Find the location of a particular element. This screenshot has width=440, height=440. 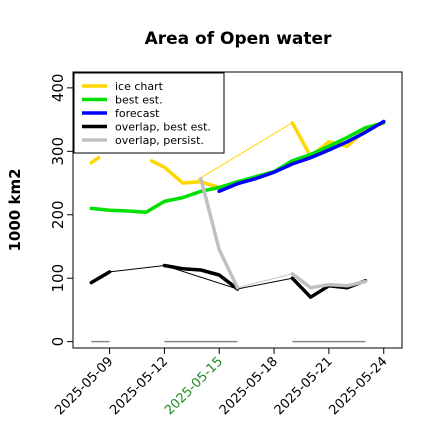

chart-title: Area of Open water is located at coordinates (238, 39).